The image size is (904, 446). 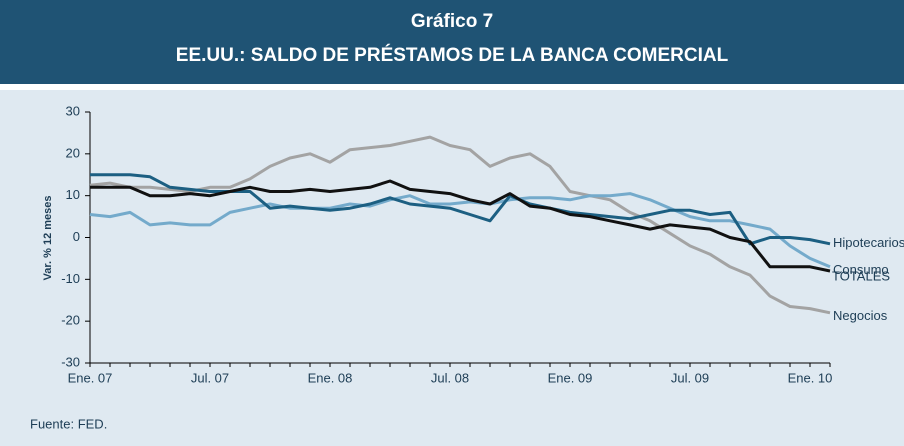 What do you see at coordinates (73, 152) in the screenshot?
I see `y-tick-label: 20` at bounding box center [73, 152].